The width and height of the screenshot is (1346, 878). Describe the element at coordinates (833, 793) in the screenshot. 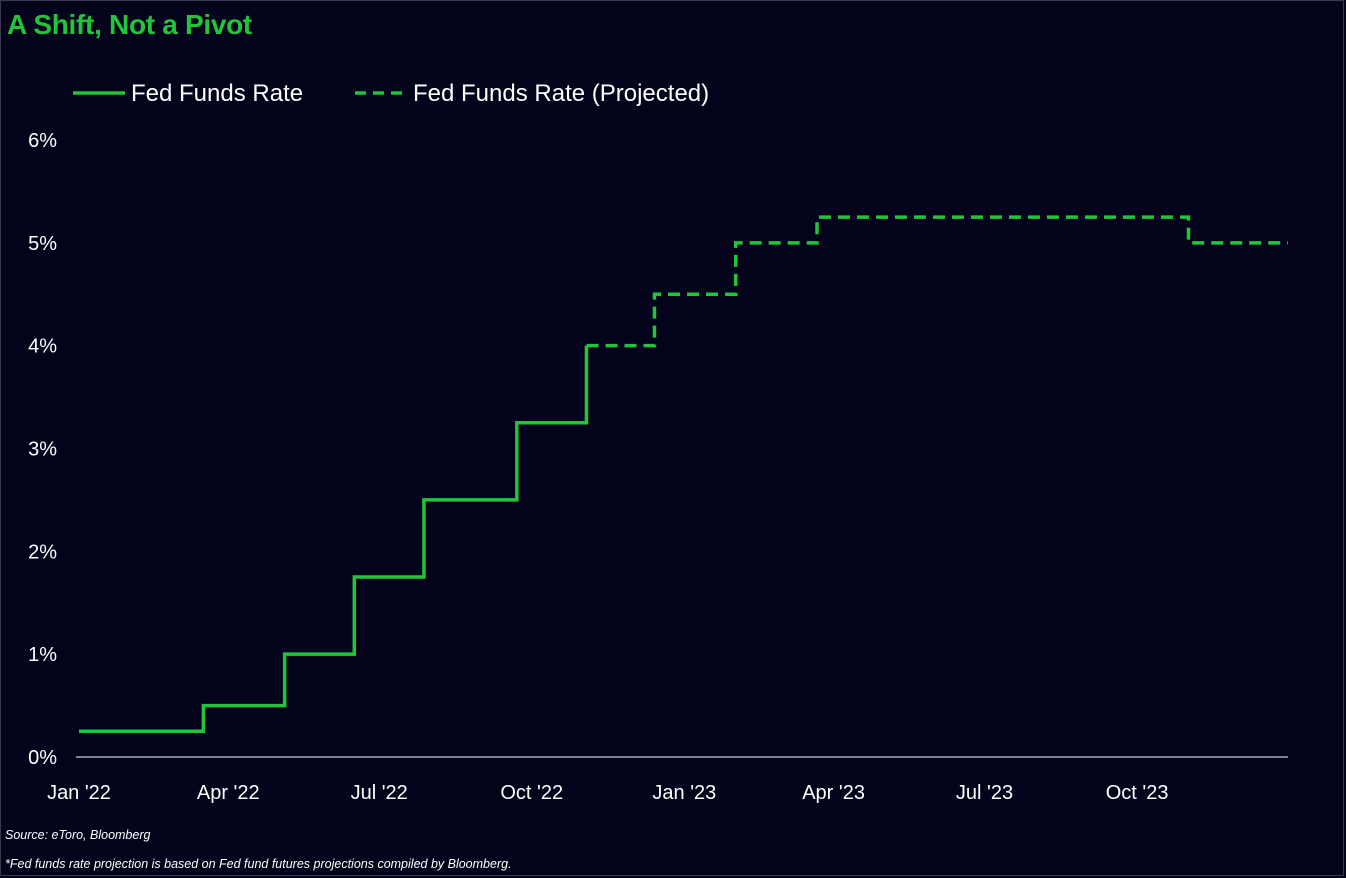

I see `x-tick-label: Apr '23` at that location.